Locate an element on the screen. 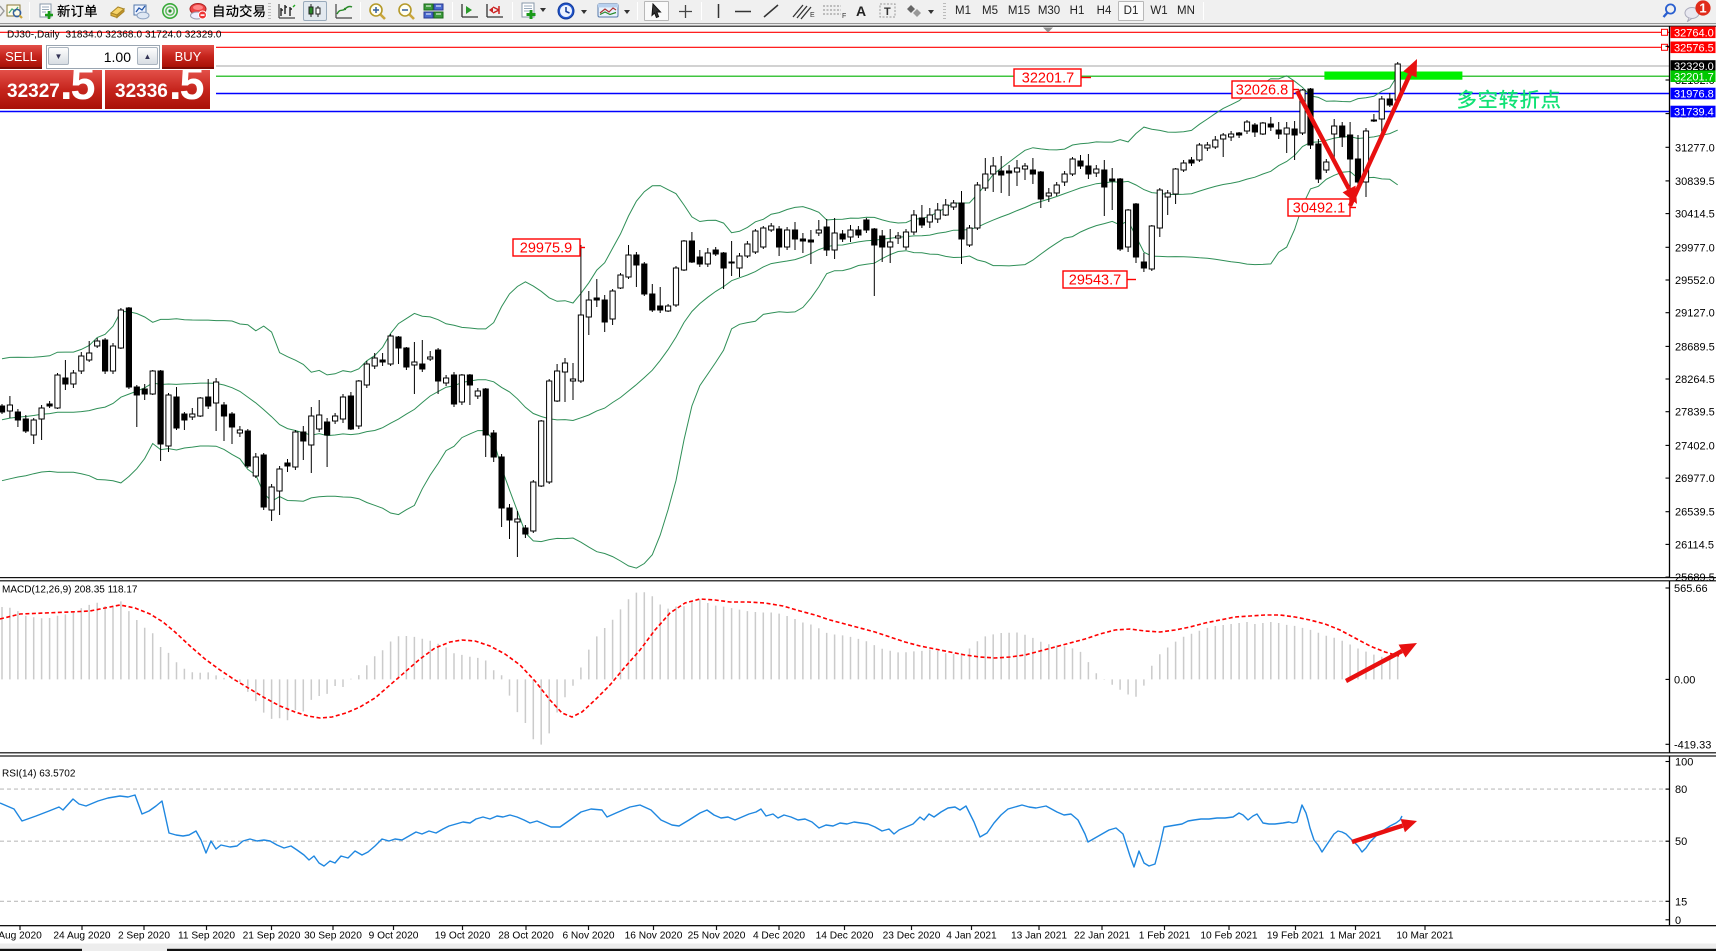 The height and width of the screenshot is (951, 1716). svg-text: 11 Sep 2020 is located at coordinates (206, 936).